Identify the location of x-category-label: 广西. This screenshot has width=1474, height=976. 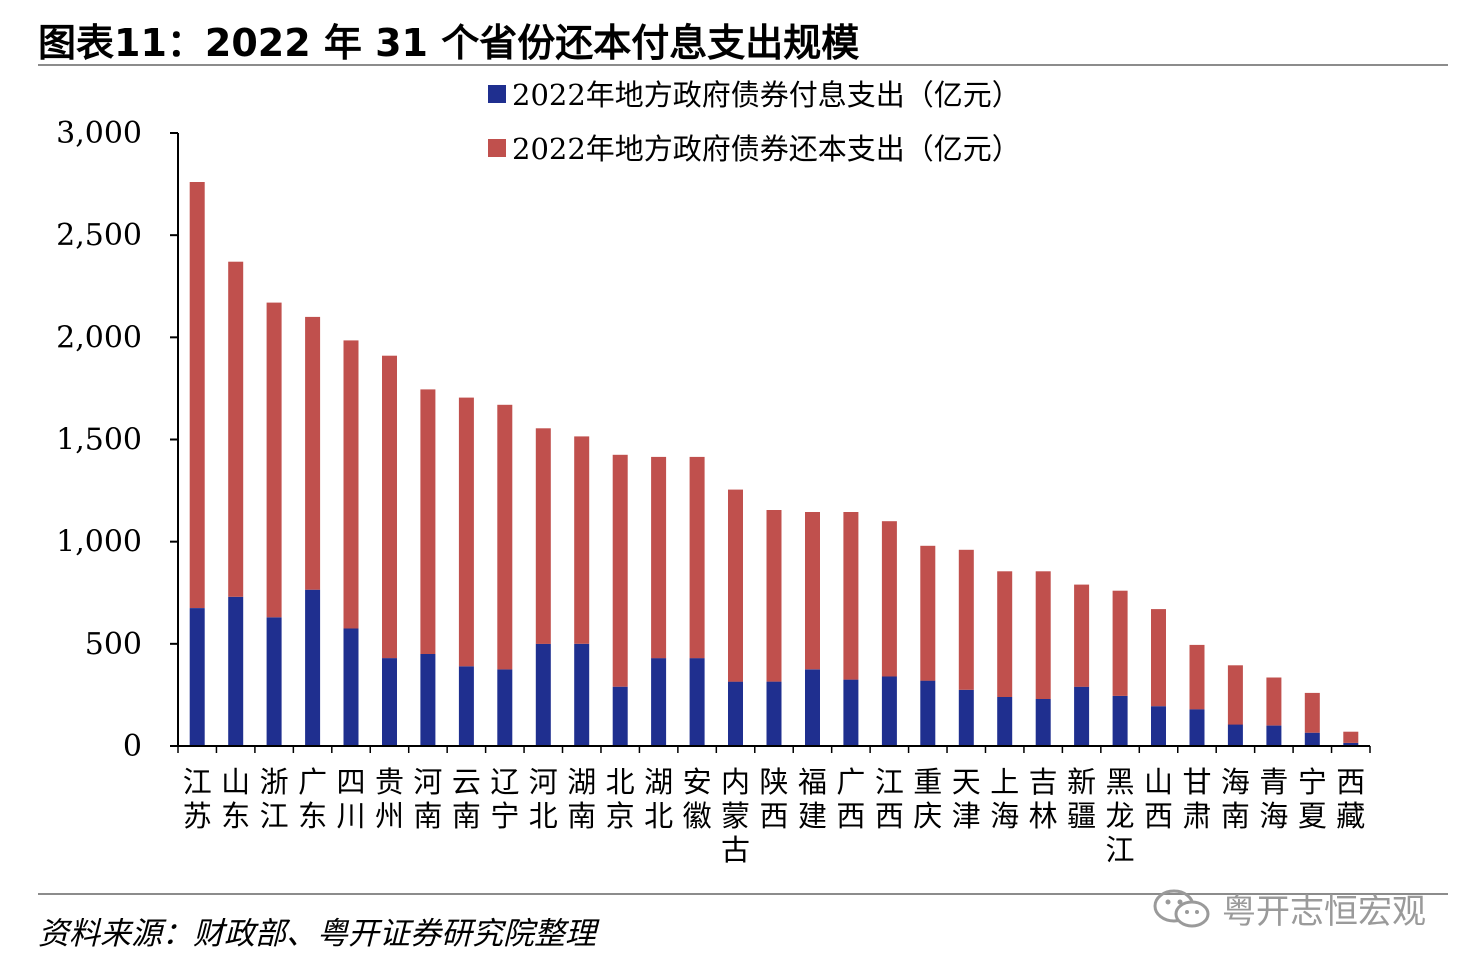
(850, 799).